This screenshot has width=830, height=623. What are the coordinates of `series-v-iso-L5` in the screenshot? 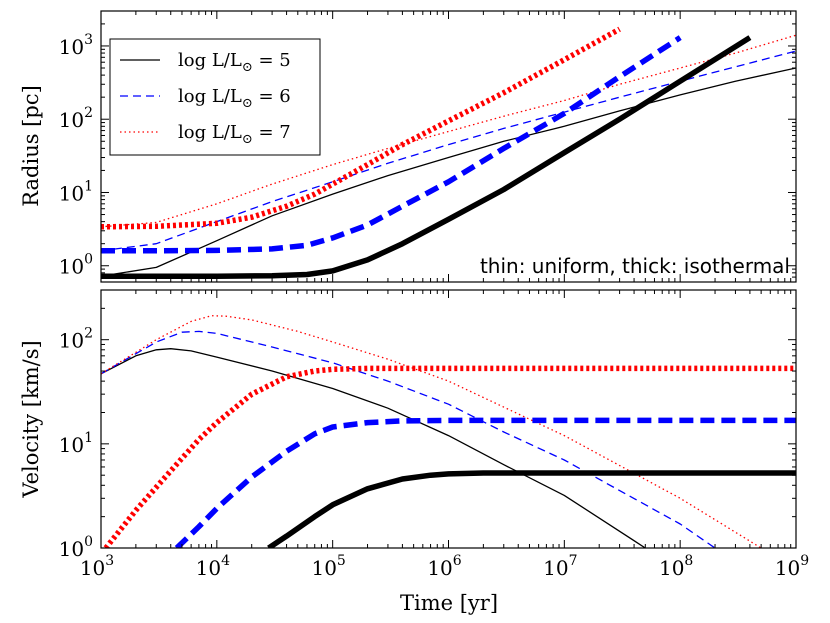 It's located at (531, 509).